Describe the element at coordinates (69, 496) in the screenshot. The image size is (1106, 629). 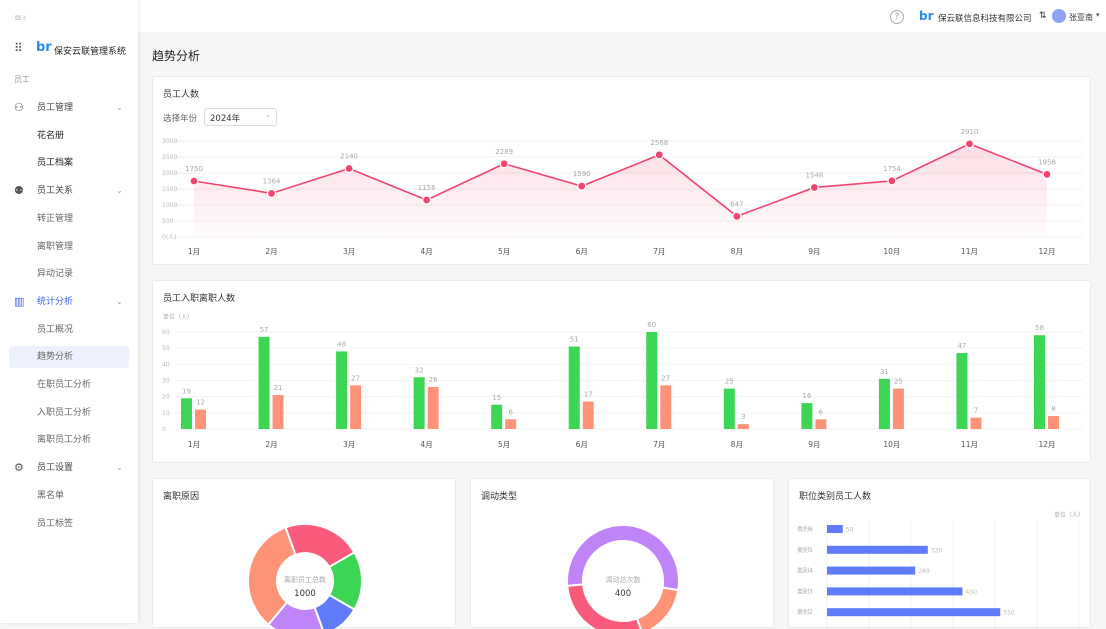
I see `sidebar-item-14: 黑名单` at that location.